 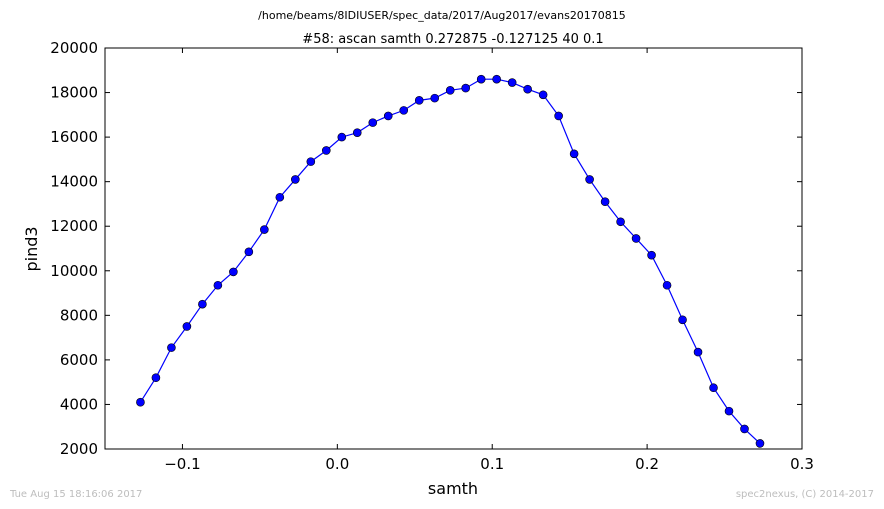 What do you see at coordinates (74, 48) in the screenshot?
I see `y-tick-label: 20000` at bounding box center [74, 48].